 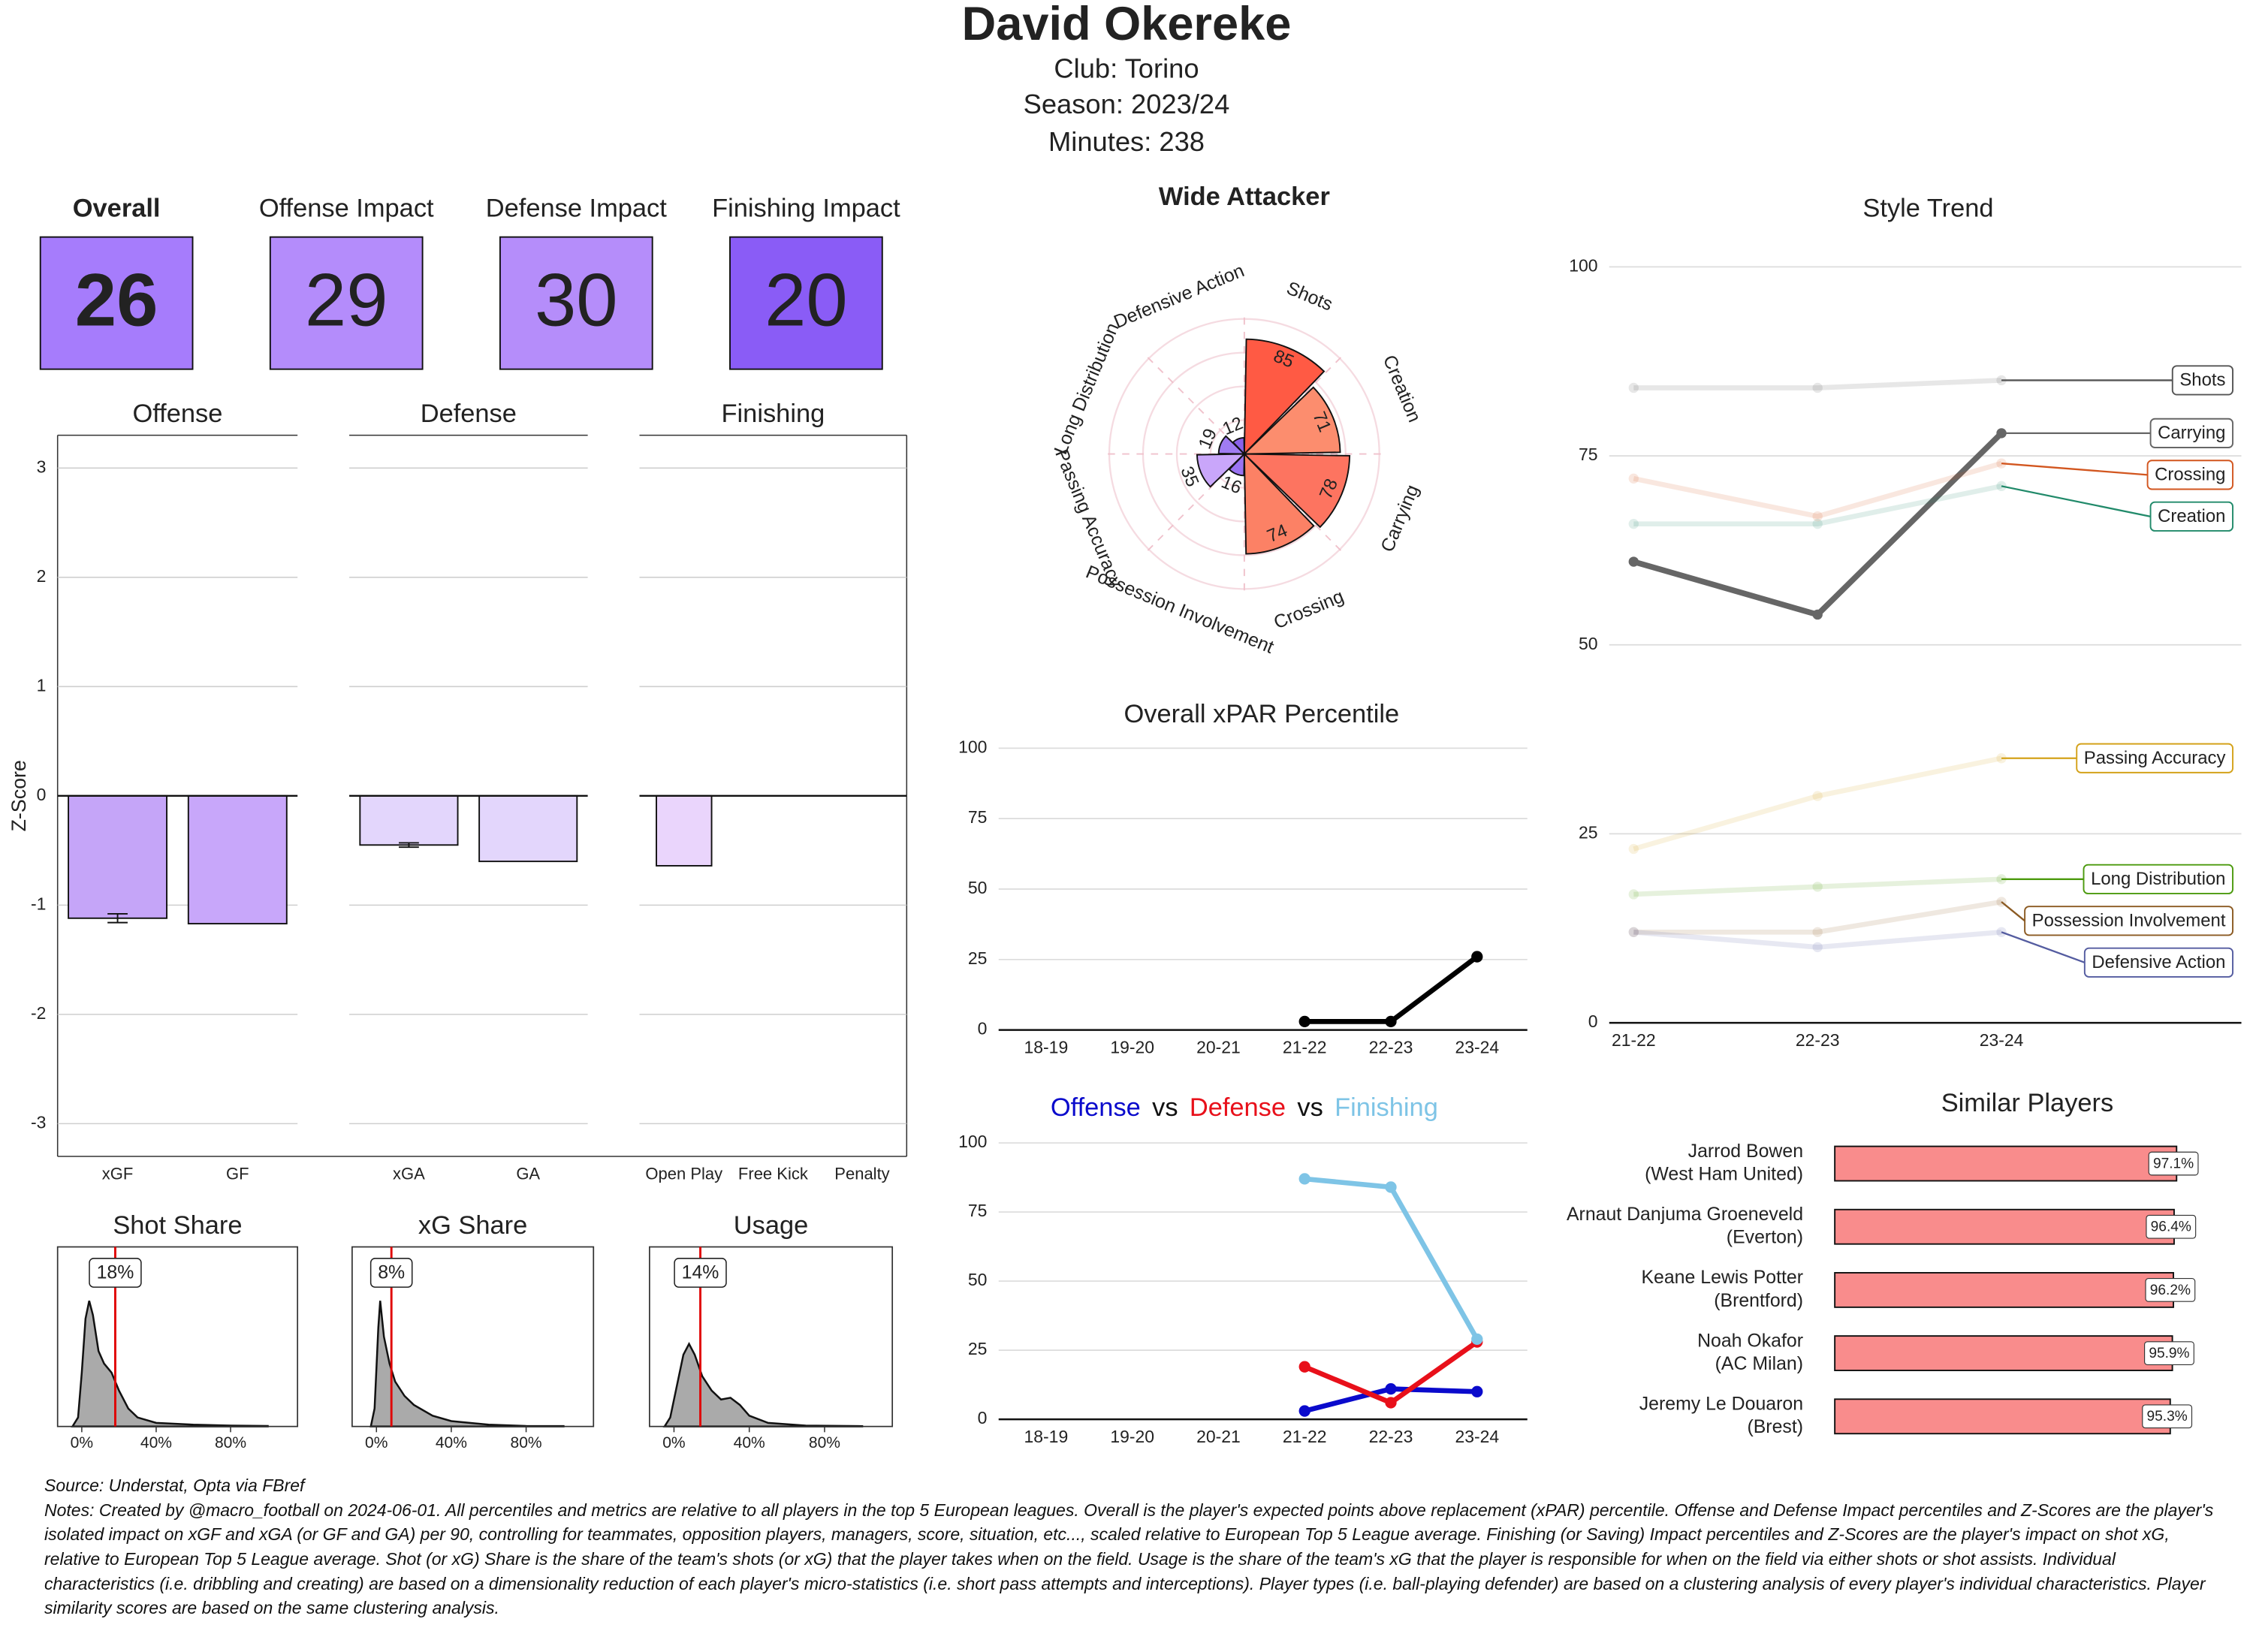 What do you see at coordinates (1309, 609) in the screenshot?
I see `category-label: Crossing` at bounding box center [1309, 609].